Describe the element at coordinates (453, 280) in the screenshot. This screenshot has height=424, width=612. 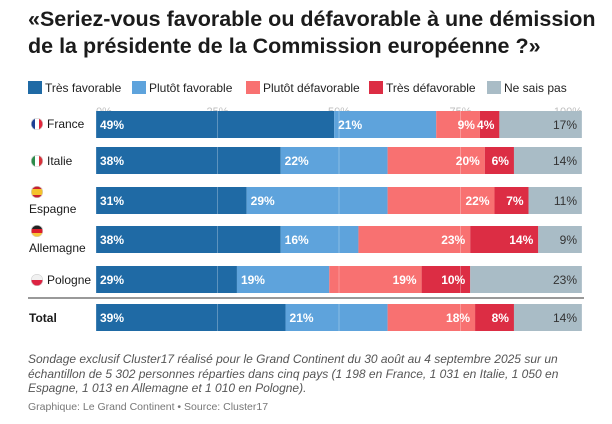
I see `data-label: 10%` at that location.